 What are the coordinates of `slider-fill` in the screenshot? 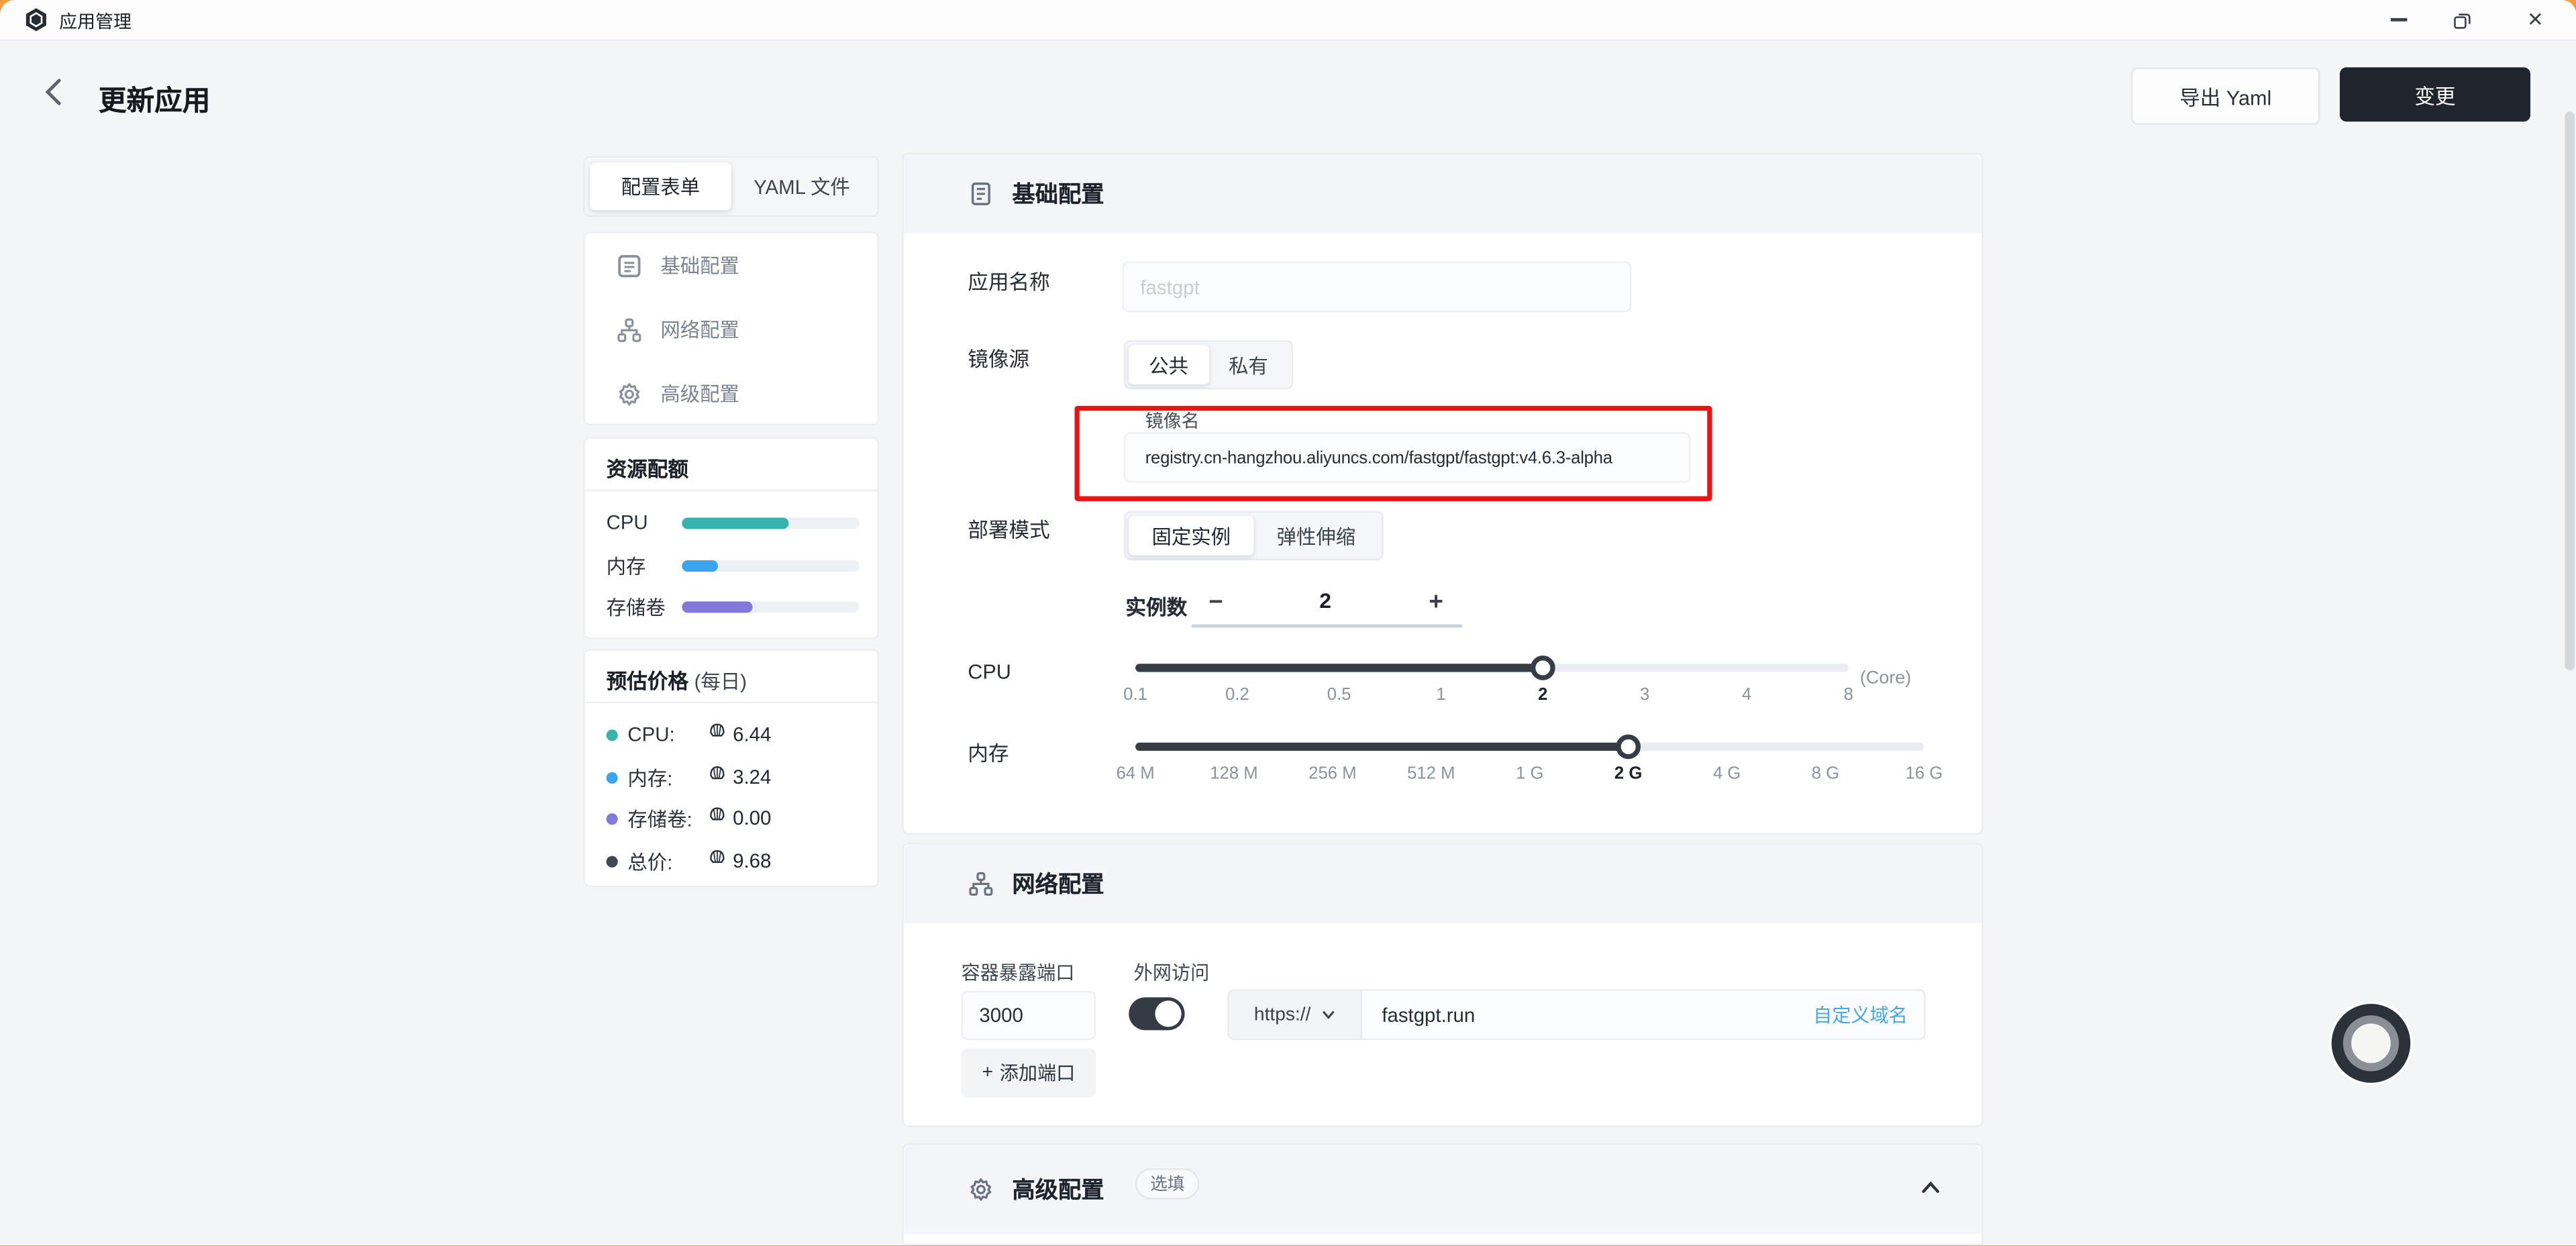 It's located at (1382, 746).